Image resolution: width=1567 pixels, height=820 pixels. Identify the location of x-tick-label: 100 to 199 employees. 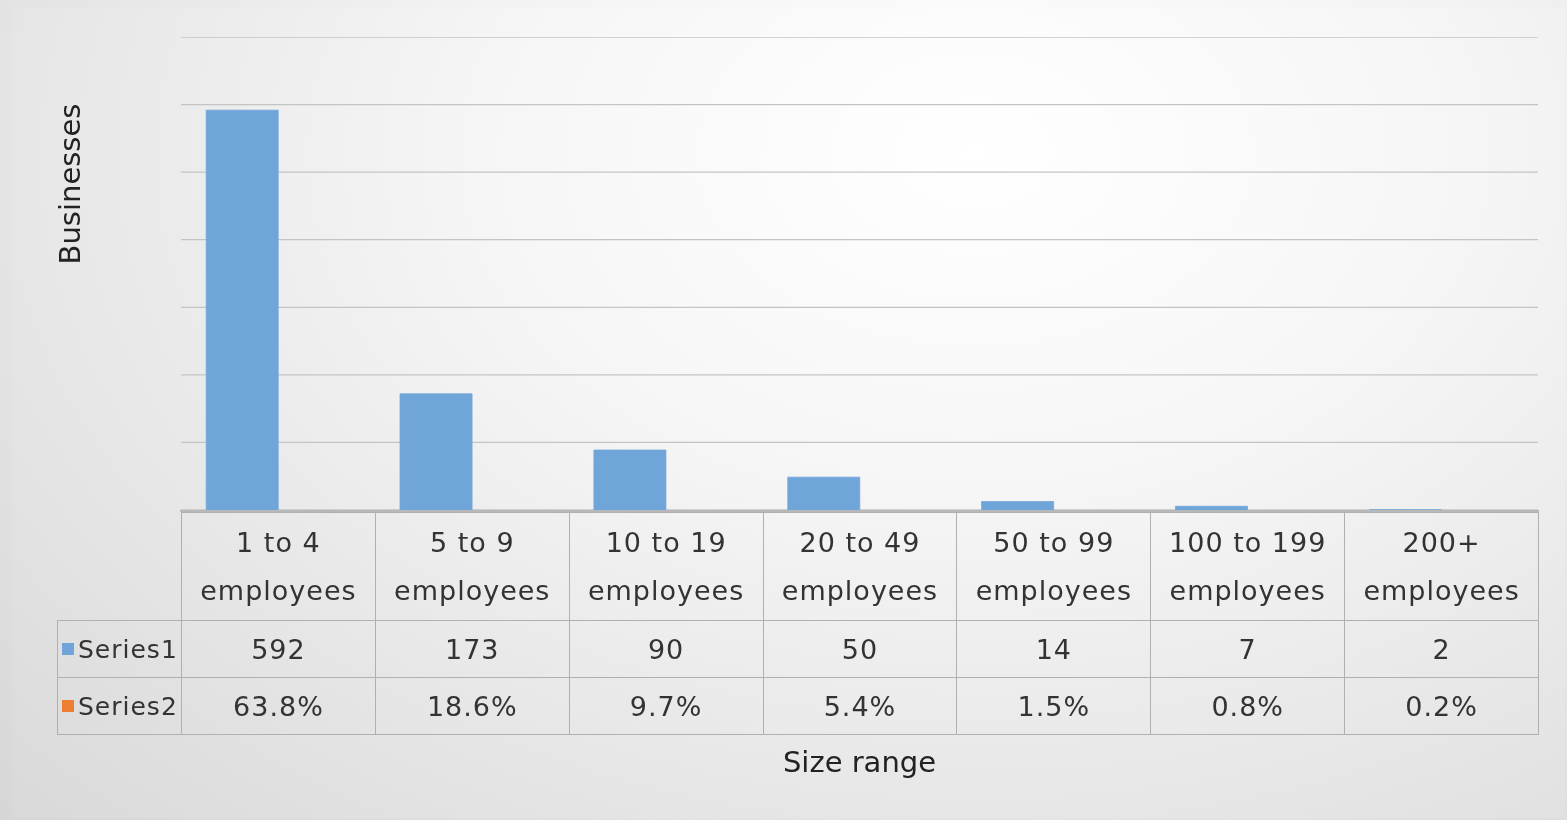
(1248, 566).